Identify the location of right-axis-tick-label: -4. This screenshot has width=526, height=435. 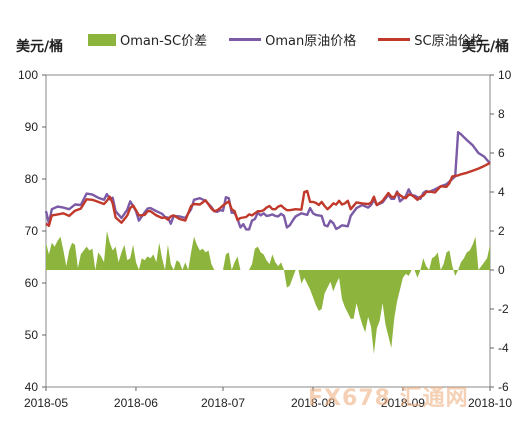
(503, 348).